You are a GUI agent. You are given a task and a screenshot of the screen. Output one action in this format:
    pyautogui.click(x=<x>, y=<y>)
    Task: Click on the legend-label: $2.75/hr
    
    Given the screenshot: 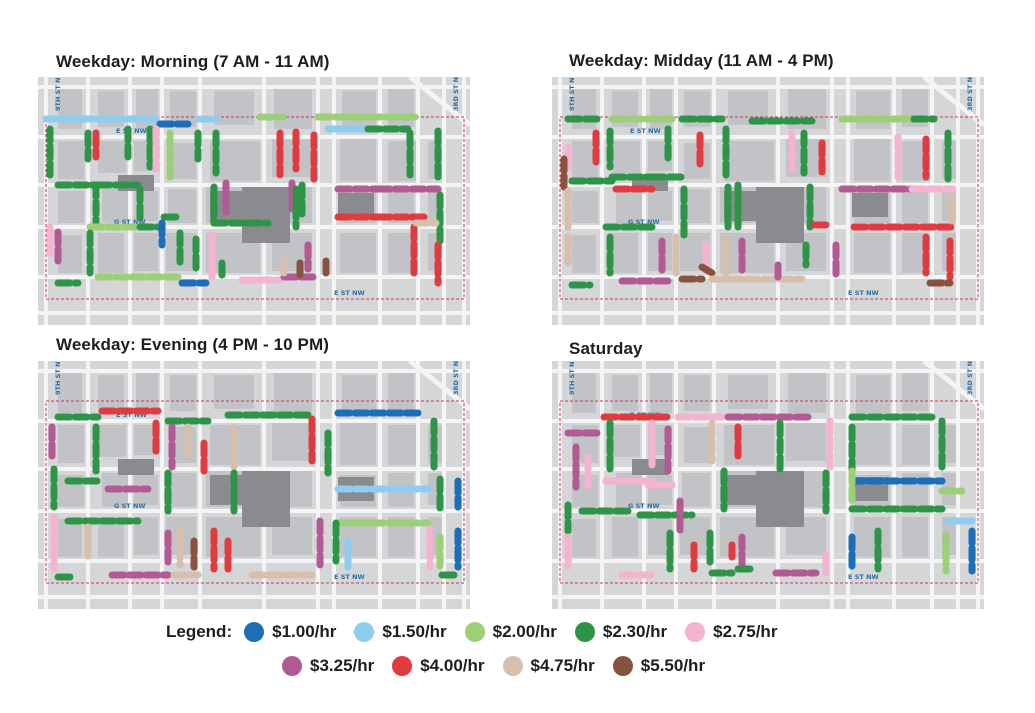 What is the action you would take?
    pyautogui.click(x=745, y=631)
    